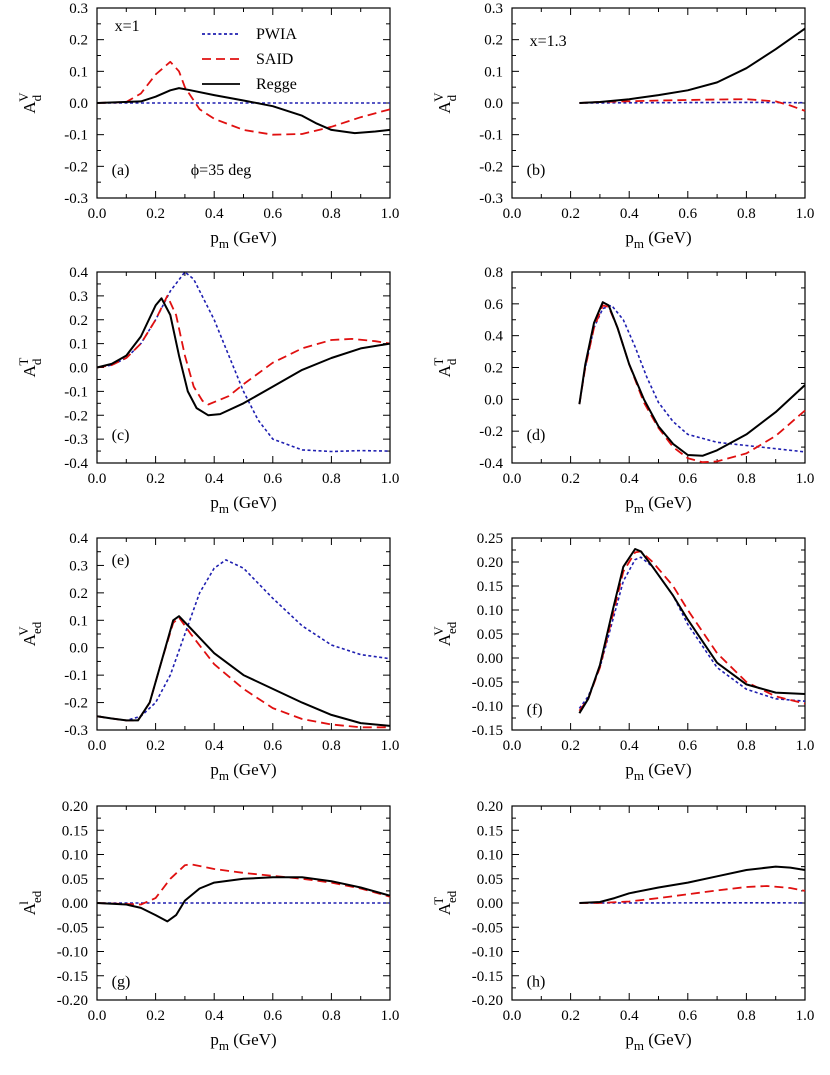 This screenshot has width=830, height=1075. I want to click on legend-label-pwia: PWIA, so click(276, 34).